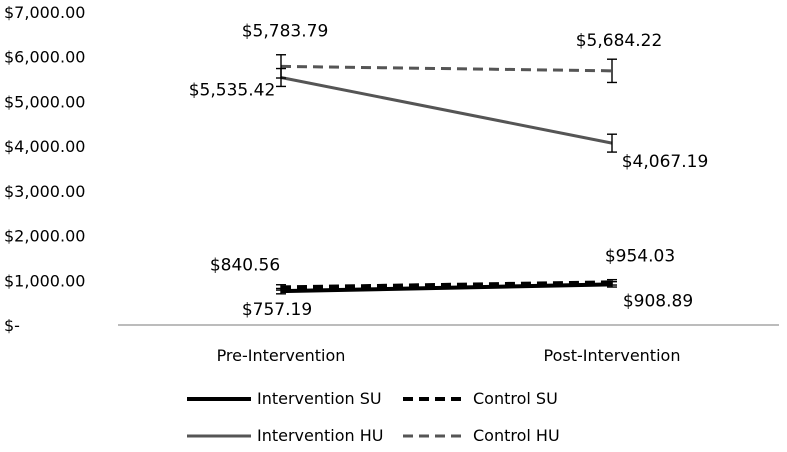 The height and width of the screenshot is (452, 787). I want to click on data-label: $5,535.42, so click(232, 90).